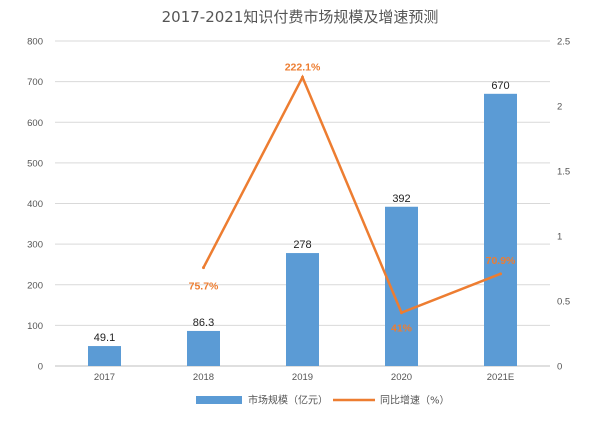  Describe the element at coordinates (415, 400) in the screenshot. I see `legend-line-label: 同比增速（%）` at that location.